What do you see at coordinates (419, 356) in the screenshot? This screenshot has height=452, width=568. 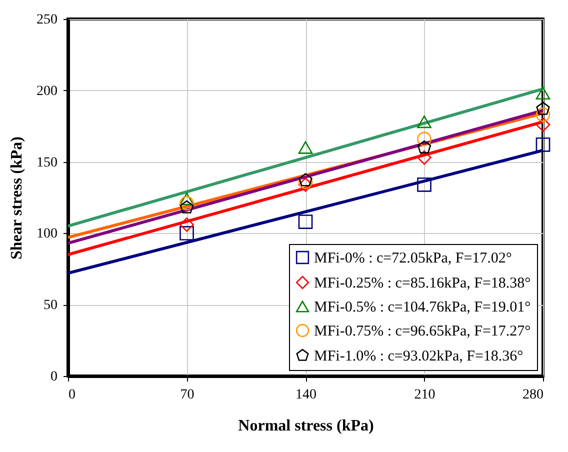 I see `legend-label: MFi-1.0% : c=93.02kPa, F=18.36°` at bounding box center [419, 356].